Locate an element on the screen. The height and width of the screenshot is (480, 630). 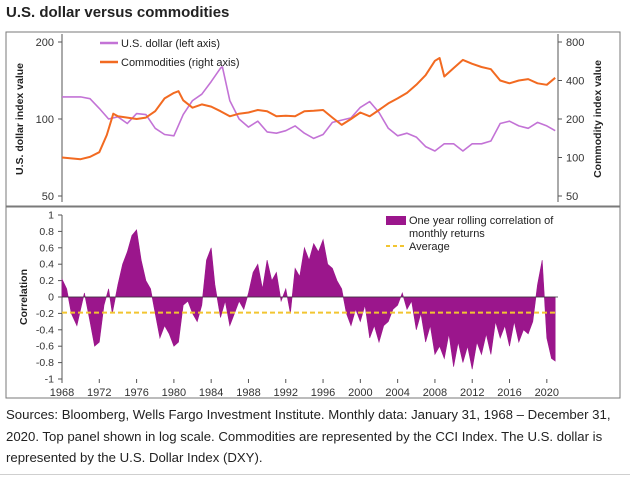
legend-commodities-label: Commodities (right axis) is located at coordinates (180, 63).